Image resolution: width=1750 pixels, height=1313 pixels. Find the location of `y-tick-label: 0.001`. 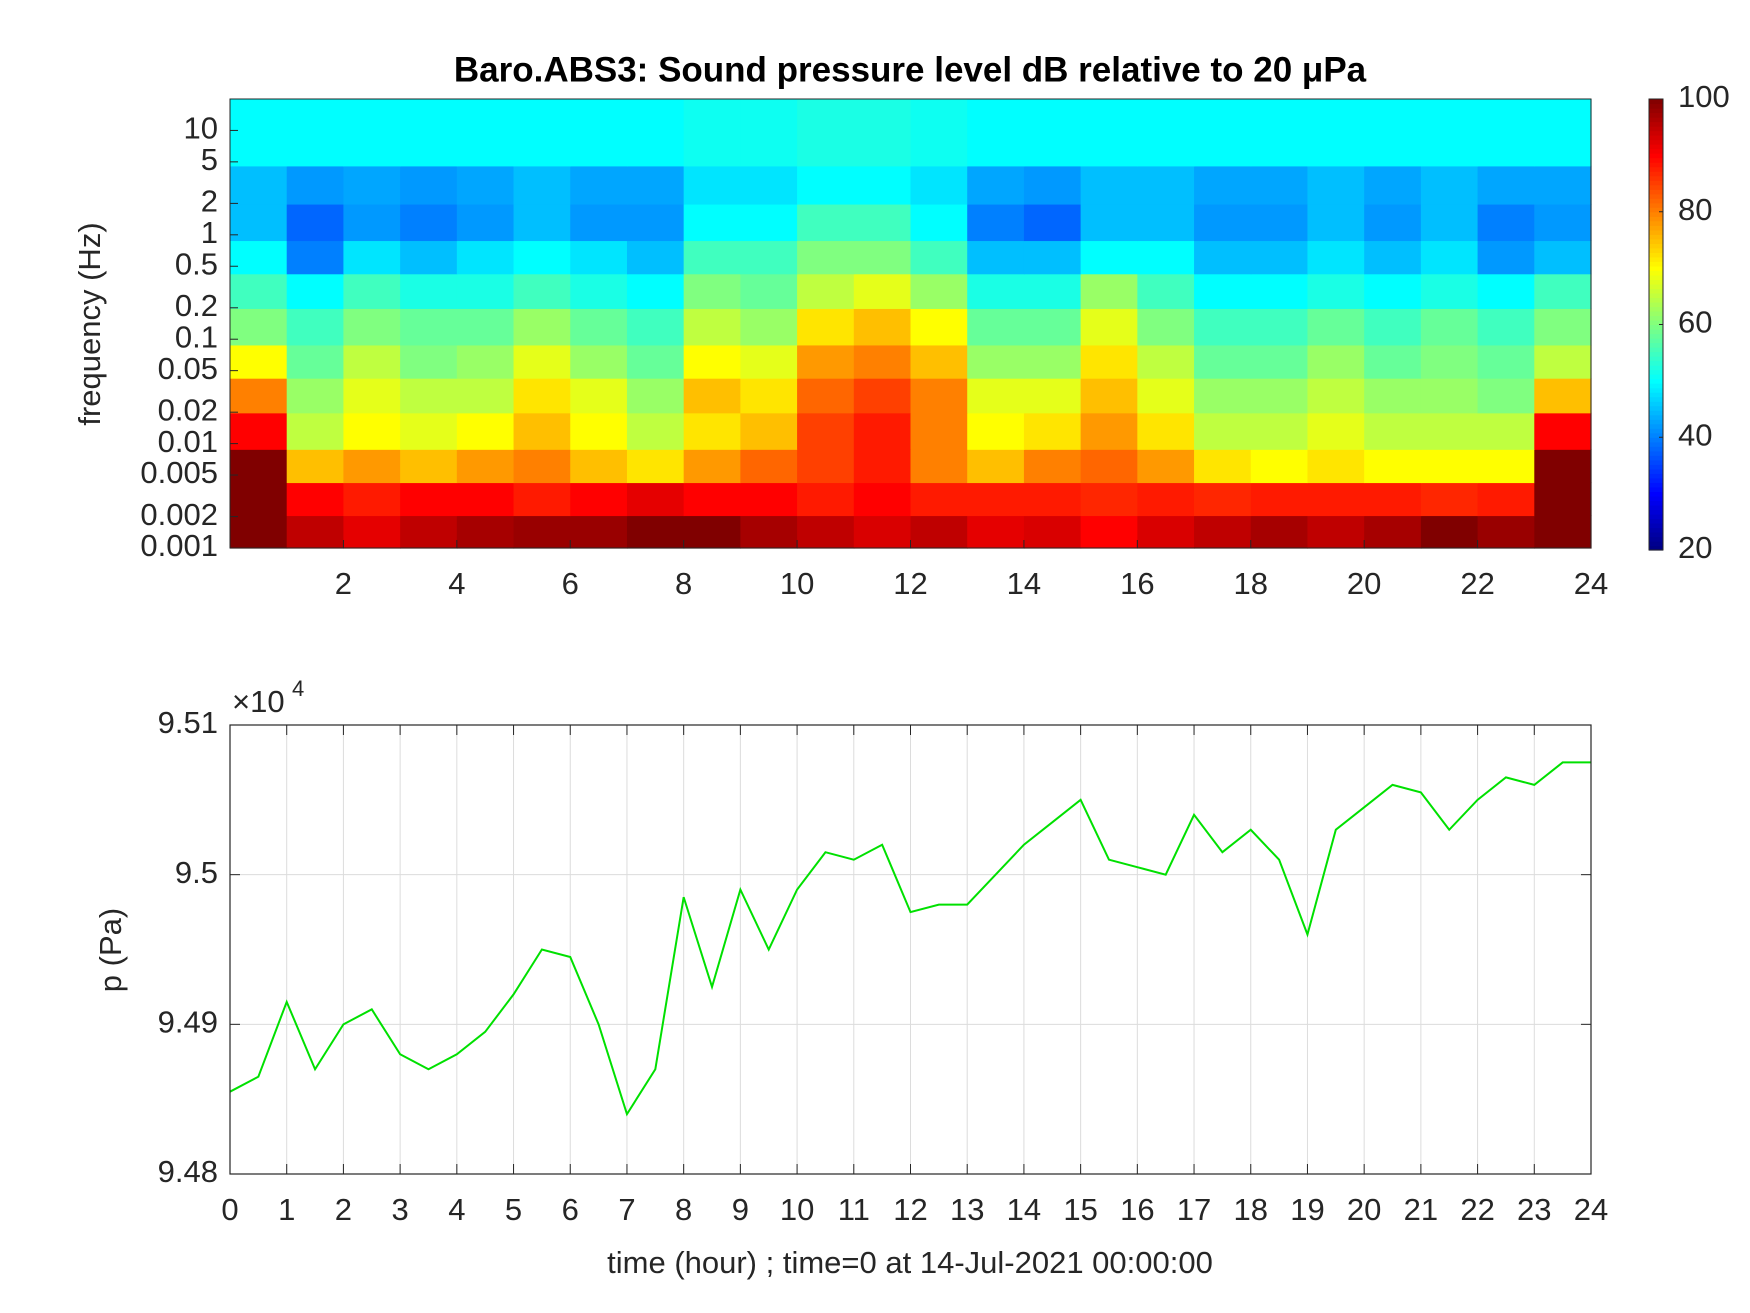

y-tick-label: 0.001 is located at coordinates (179, 545).